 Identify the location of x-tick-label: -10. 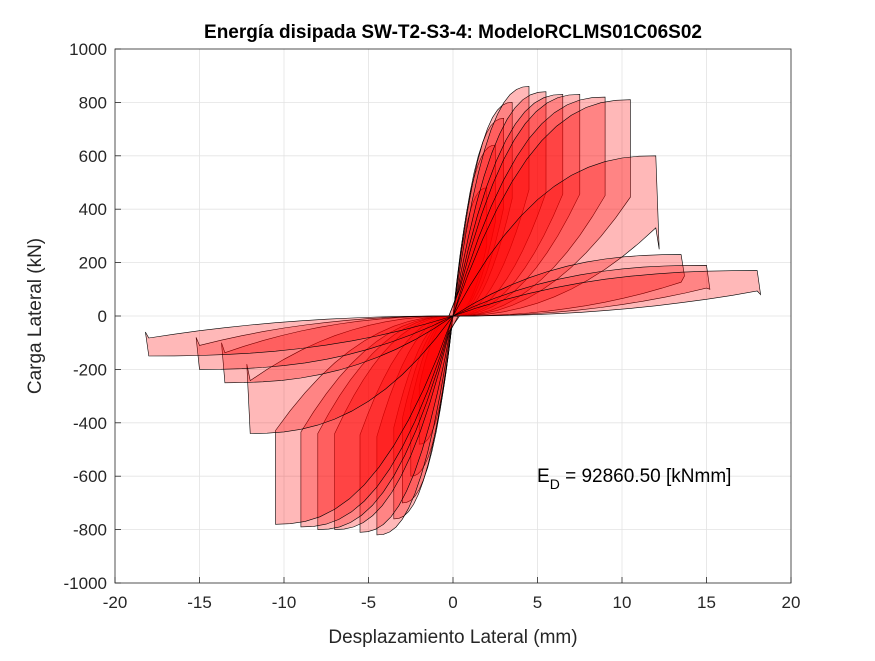
(284, 602).